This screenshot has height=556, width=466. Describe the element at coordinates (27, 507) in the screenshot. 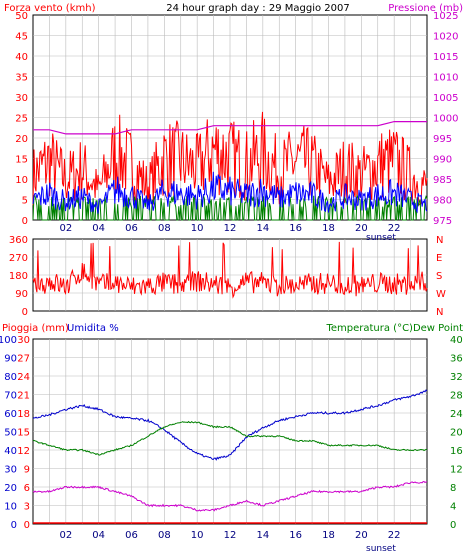

I see `rain-y-tick-label: 3` at that location.